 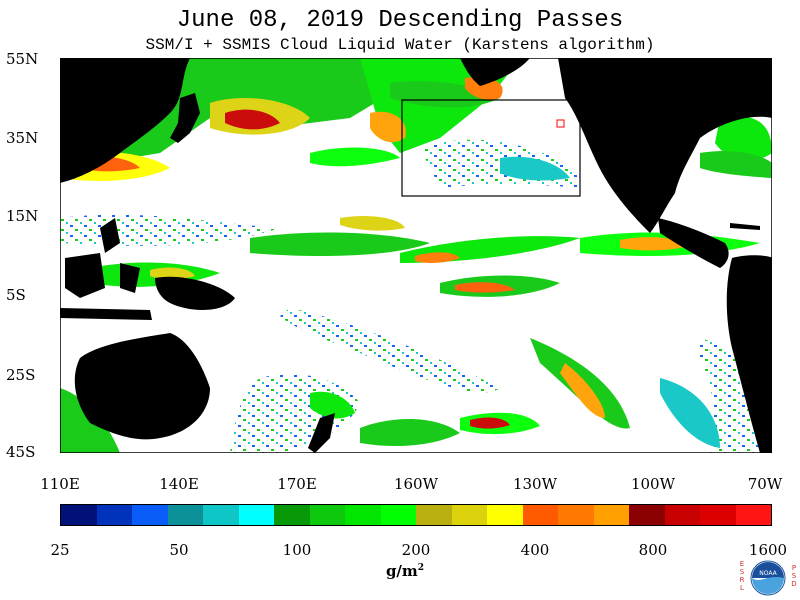 What do you see at coordinates (297, 550) in the screenshot?
I see `colorbar-tick-100: 100` at bounding box center [297, 550].